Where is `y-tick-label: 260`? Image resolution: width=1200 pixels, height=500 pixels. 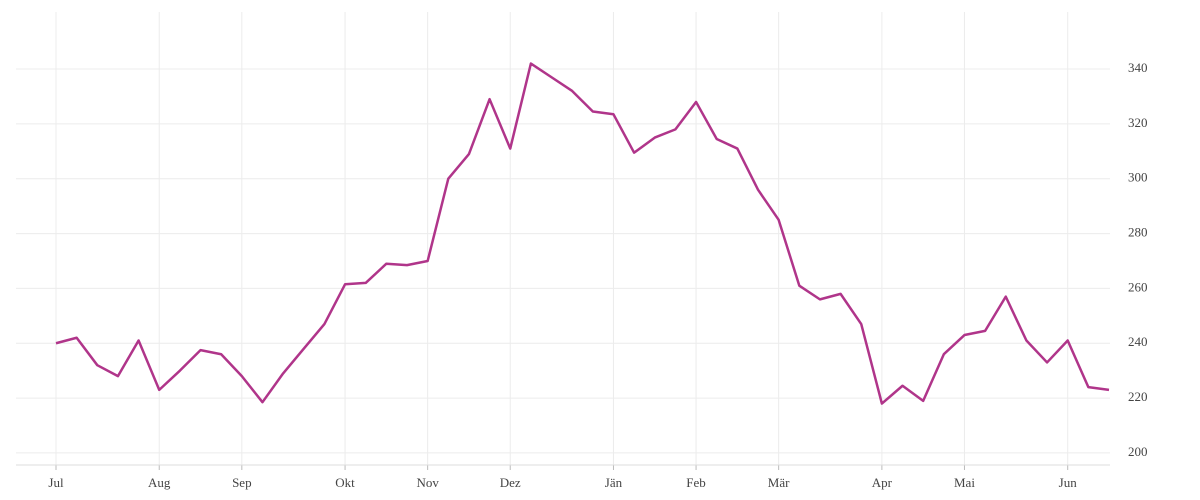
y-tick-label: 260 is located at coordinates (1138, 286).